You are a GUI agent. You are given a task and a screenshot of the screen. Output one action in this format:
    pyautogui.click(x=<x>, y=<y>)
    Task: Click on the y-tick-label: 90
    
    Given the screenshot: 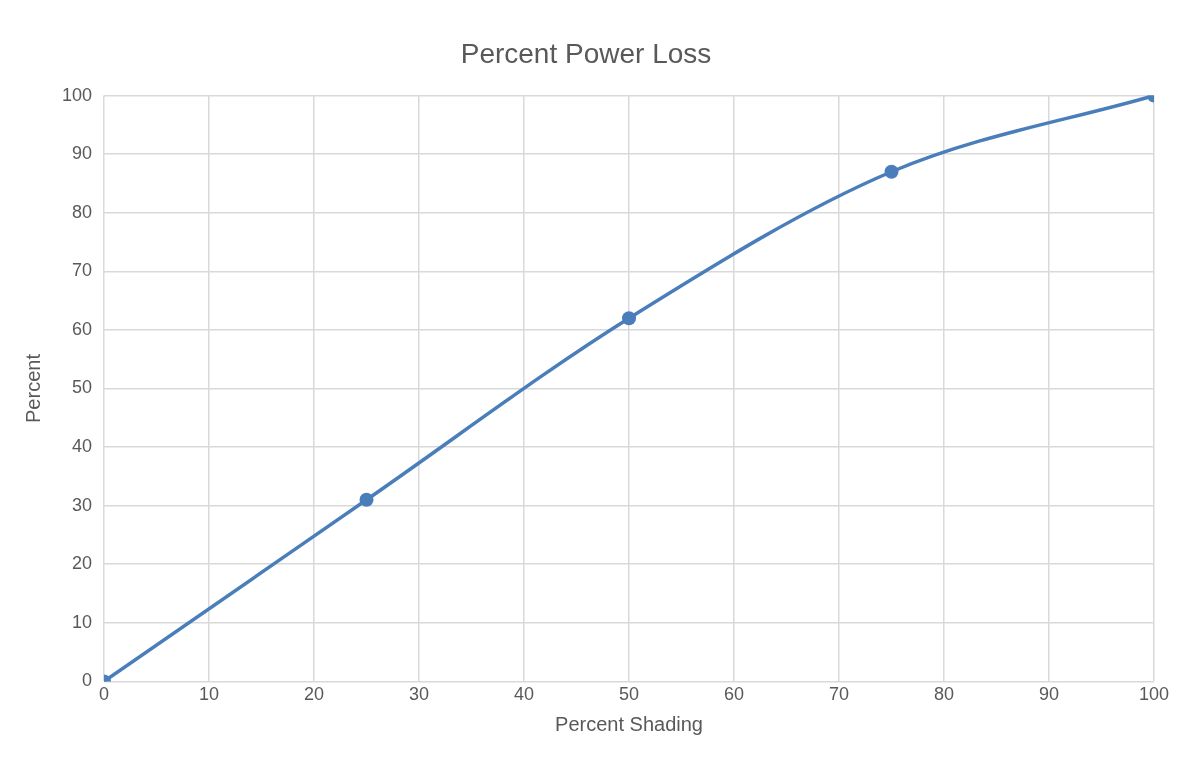 What is the action you would take?
    pyautogui.click(x=82, y=153)
    